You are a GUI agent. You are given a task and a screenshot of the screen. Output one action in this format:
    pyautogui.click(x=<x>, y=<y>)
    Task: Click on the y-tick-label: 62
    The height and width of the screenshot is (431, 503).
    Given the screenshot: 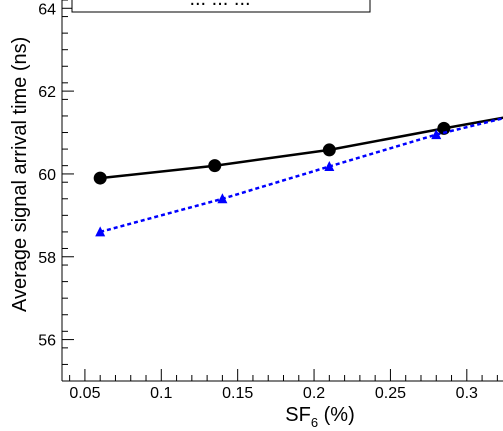 What is the action you would take?
    pyautogui.click(x=47, y=92)
    